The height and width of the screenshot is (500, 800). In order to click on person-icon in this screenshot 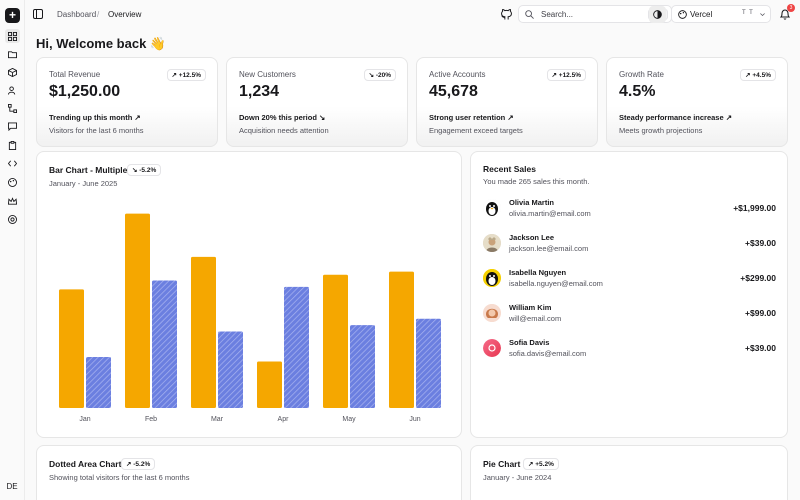, I will do `click(492, 243)`.